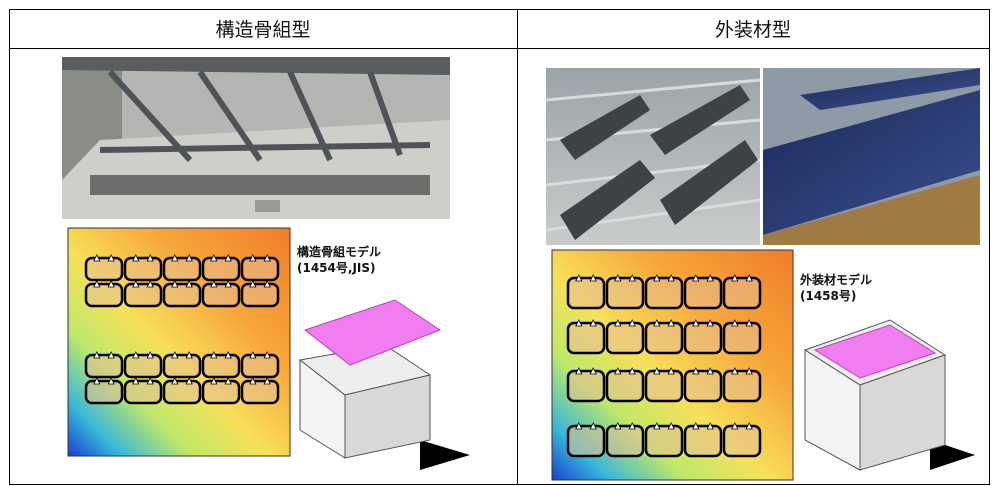 Image resolution: width=999 pixels, height=486 pixels. Describe the element at coordinates (256, 138) in the screenshot. I see `photo-frame-structure` at that location.